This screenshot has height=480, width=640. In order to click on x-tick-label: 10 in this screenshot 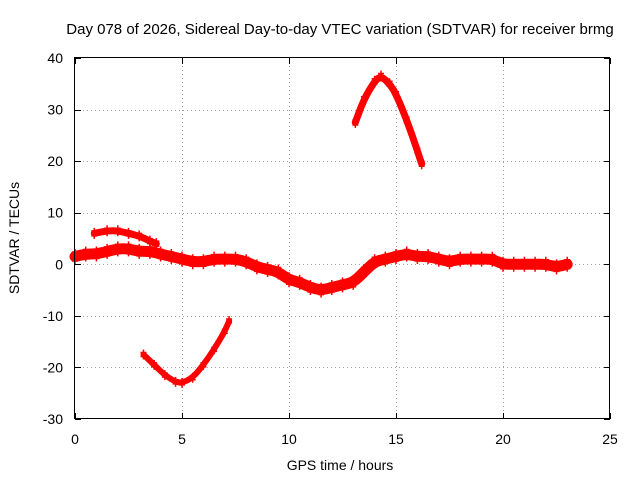, I will do `click(289, 439)`.